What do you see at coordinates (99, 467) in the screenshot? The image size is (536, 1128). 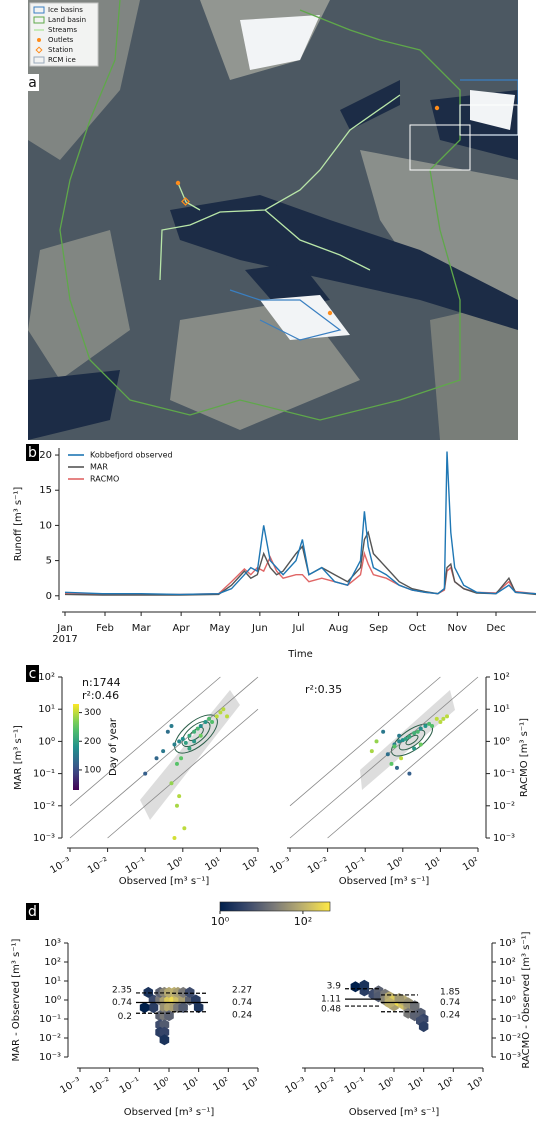 I see `legend-label: MAR` at bounding box center [99, 467].